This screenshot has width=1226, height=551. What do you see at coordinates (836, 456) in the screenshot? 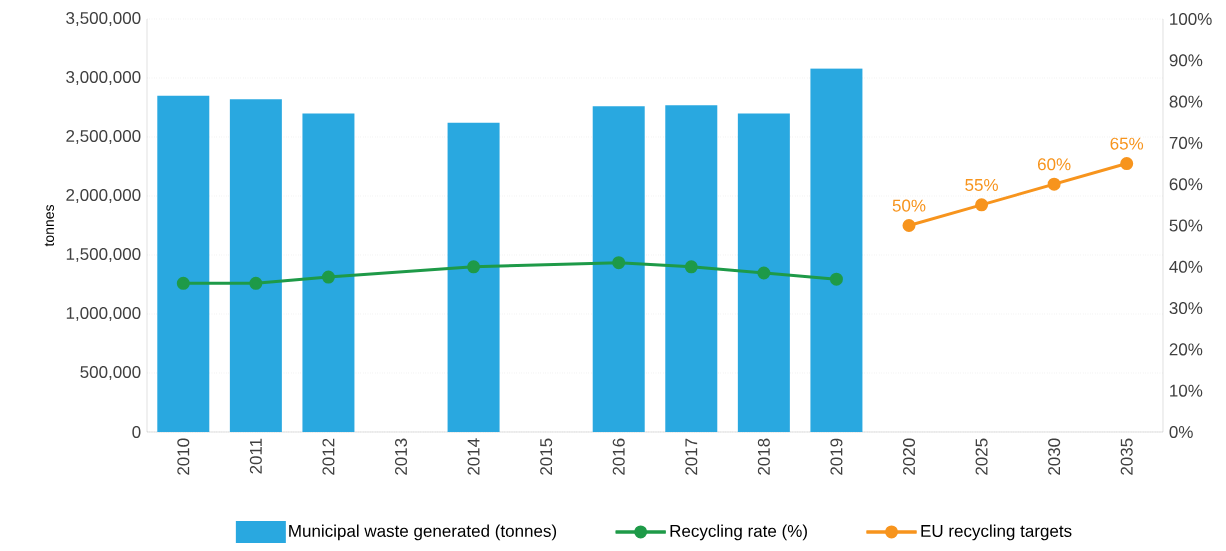
I see `x-tick-label: 2019` at bounding box center [836, 456].